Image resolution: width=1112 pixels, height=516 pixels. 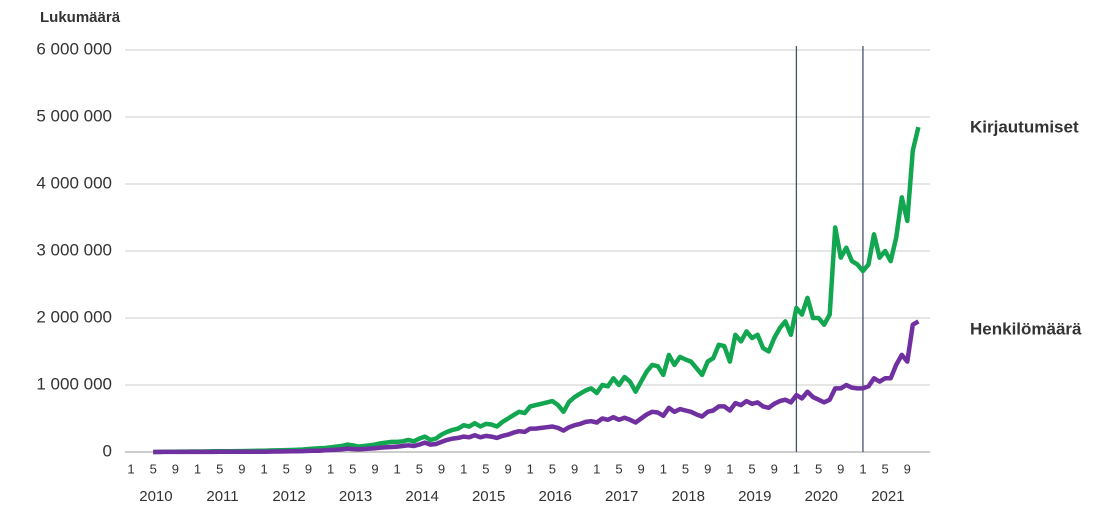 I want to click on year-label: 2017, so click(x=621, y=496).